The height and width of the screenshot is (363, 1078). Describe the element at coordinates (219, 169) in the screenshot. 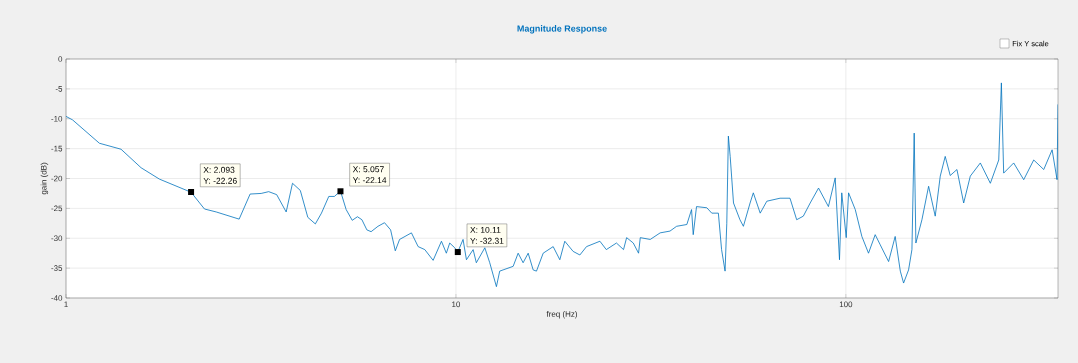

I see `annotation: X: 2.093` at that location.